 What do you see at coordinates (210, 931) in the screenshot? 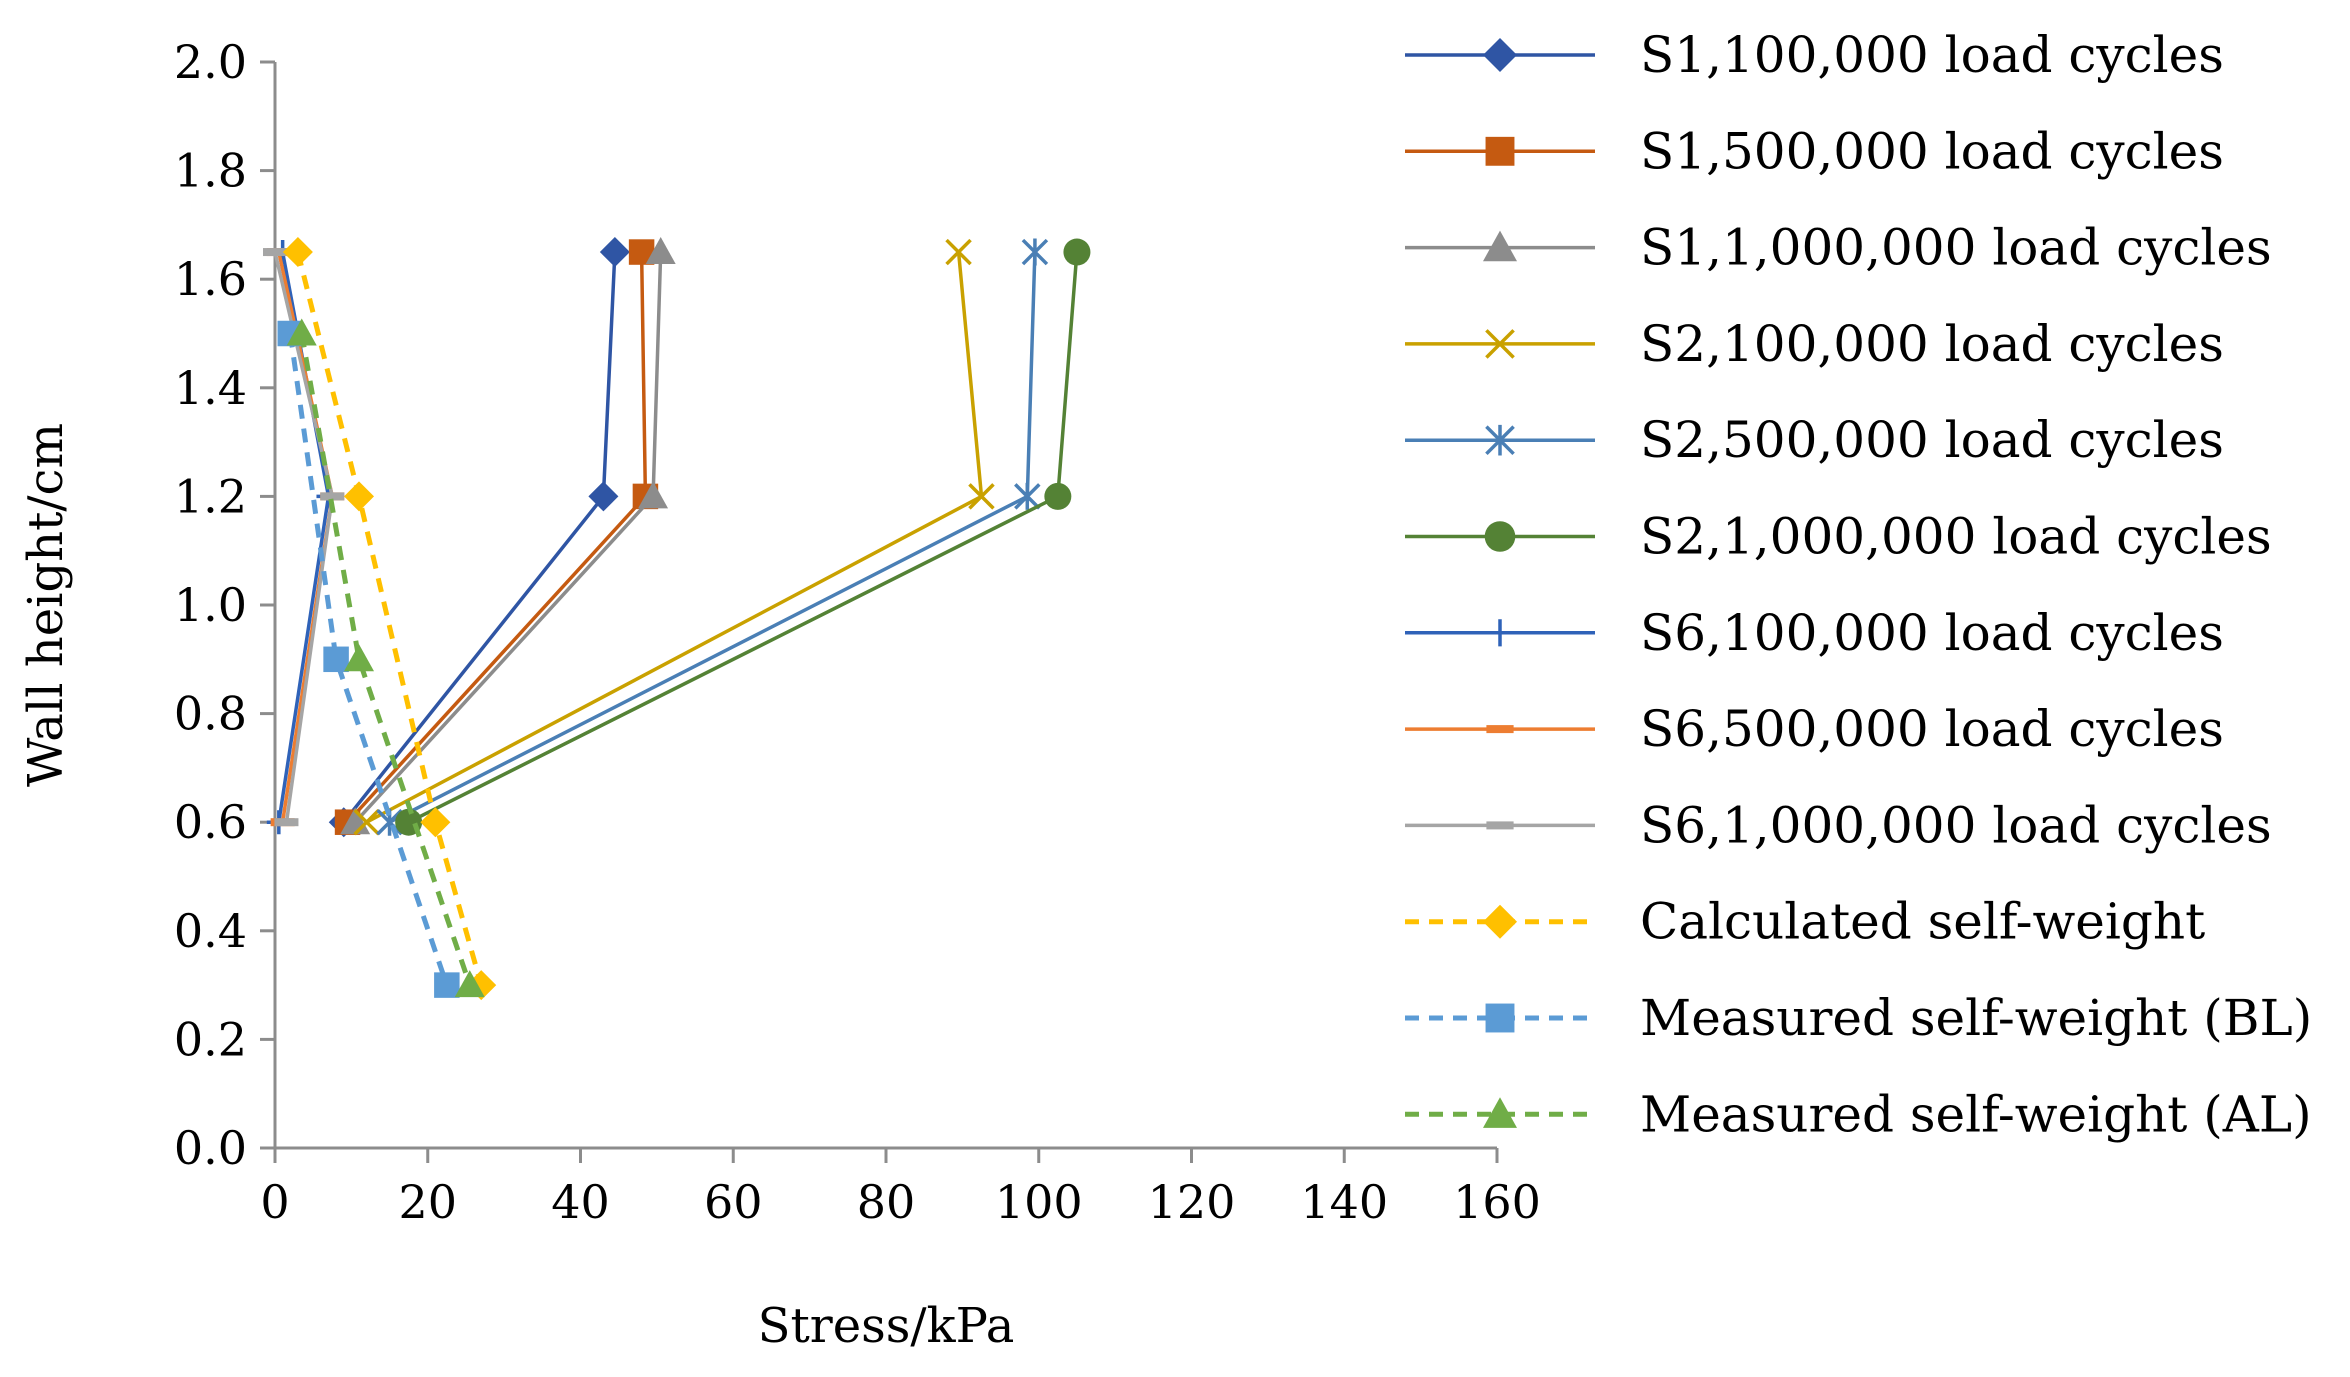
I see `y-tick-label: 0.4` at bounding box center [210, 931].